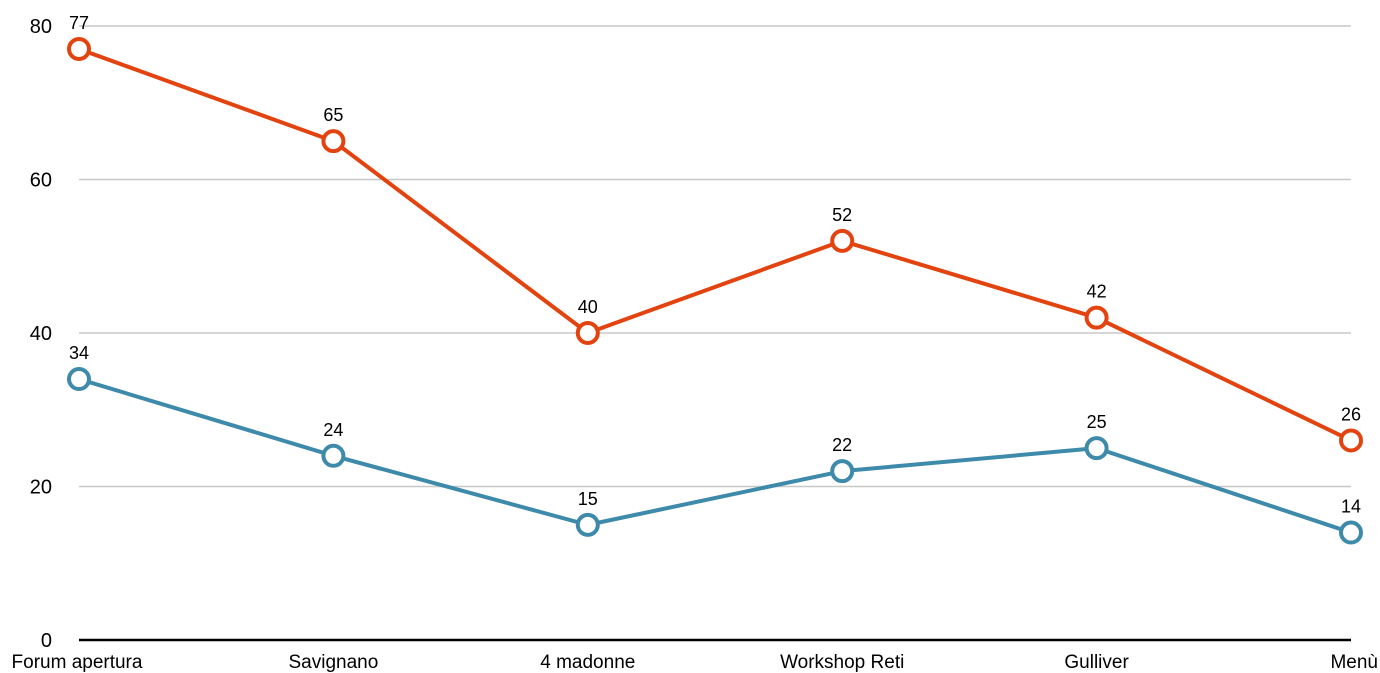 The height and width of the screenshot is (673, 1380). Describe the element at coordinates (41, 27) in the screenshot. I see `y-tick-label: 80` at that location.